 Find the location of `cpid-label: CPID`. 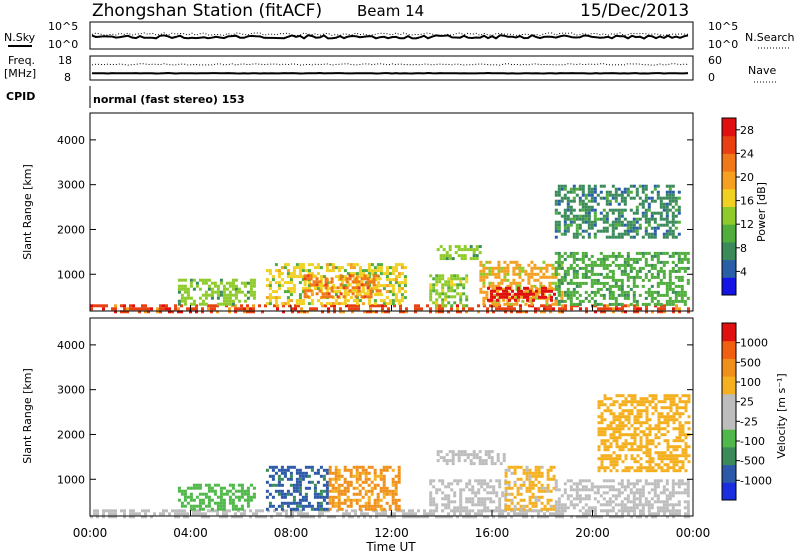

cpid-label: CPID is located at coordinates (20, 96).